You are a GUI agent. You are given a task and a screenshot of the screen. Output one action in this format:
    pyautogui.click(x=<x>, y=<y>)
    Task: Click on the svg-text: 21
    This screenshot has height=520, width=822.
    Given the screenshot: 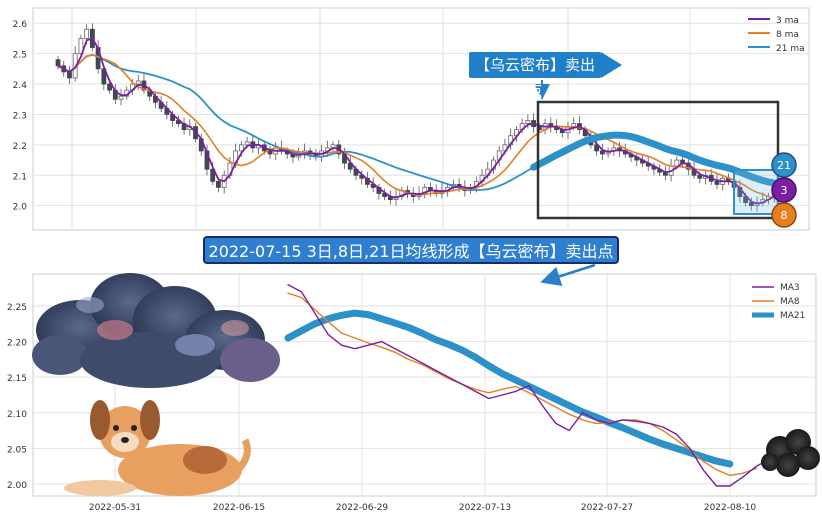 What is the action you would take?
    pyautogui.click(x=784, y=165)
    